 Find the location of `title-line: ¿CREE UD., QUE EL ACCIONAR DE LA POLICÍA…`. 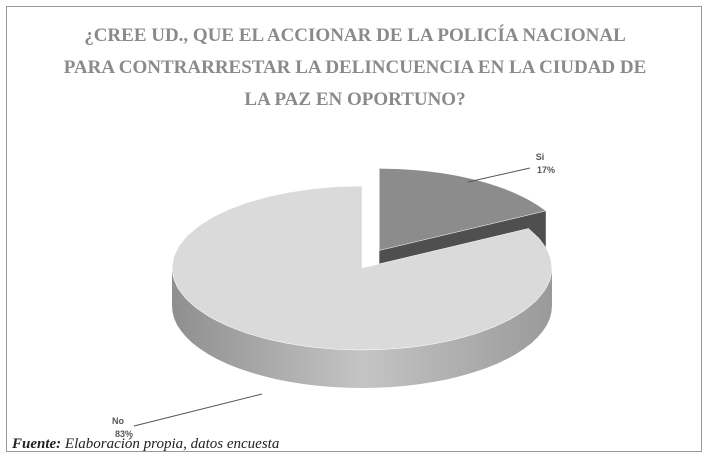

title-line: ¿CREE UD., QUE EL ACCIONAR DE LA POLICÍA… is located at coordinates (355, 35).